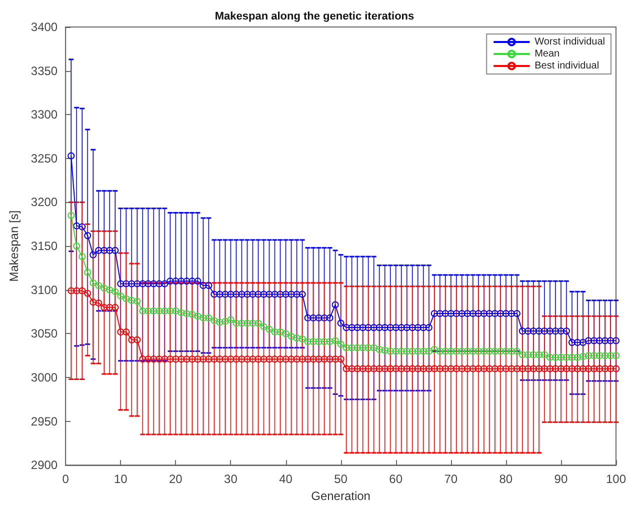 This screenshot has height=507, width=629. What do you see at coordinates (44, 421) in the screenshot?
I see `y-tick-label: 2950` at bounding box center [44, 421].